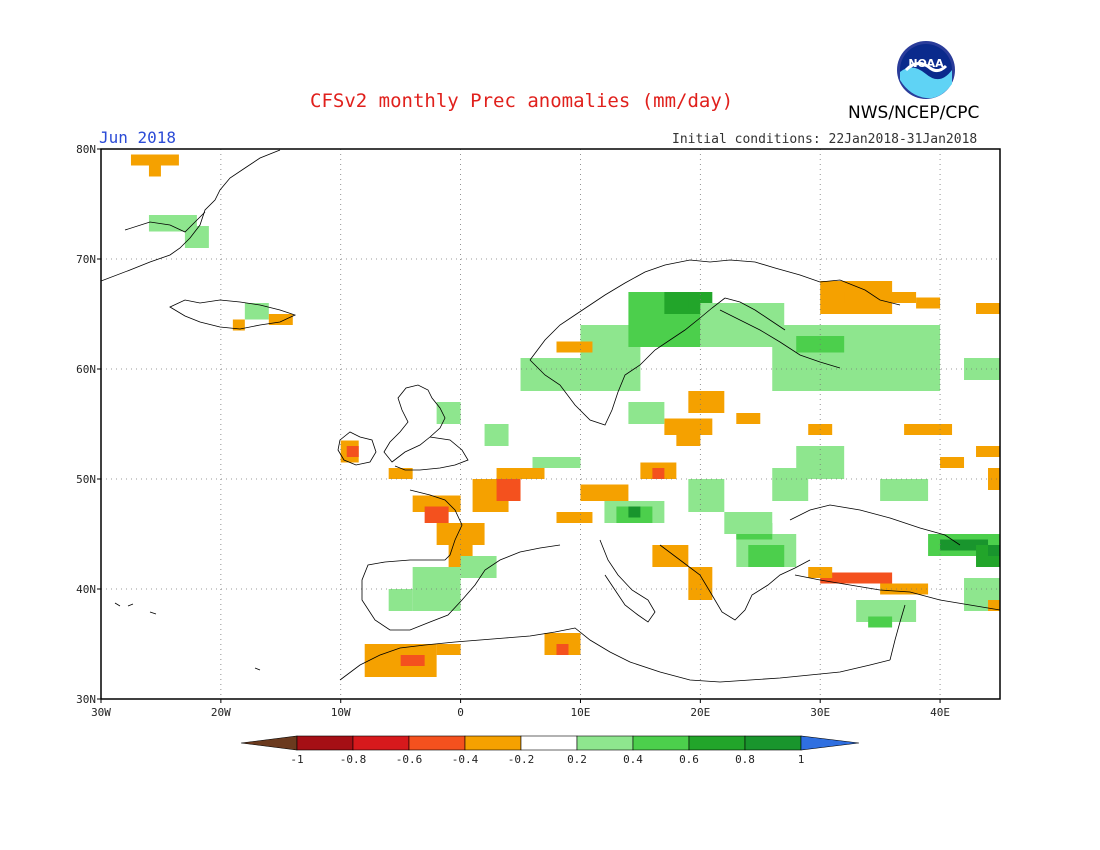 This screenshot has width=1100, height=850. I want to click on lon-label: 20E, so click(700, 712).